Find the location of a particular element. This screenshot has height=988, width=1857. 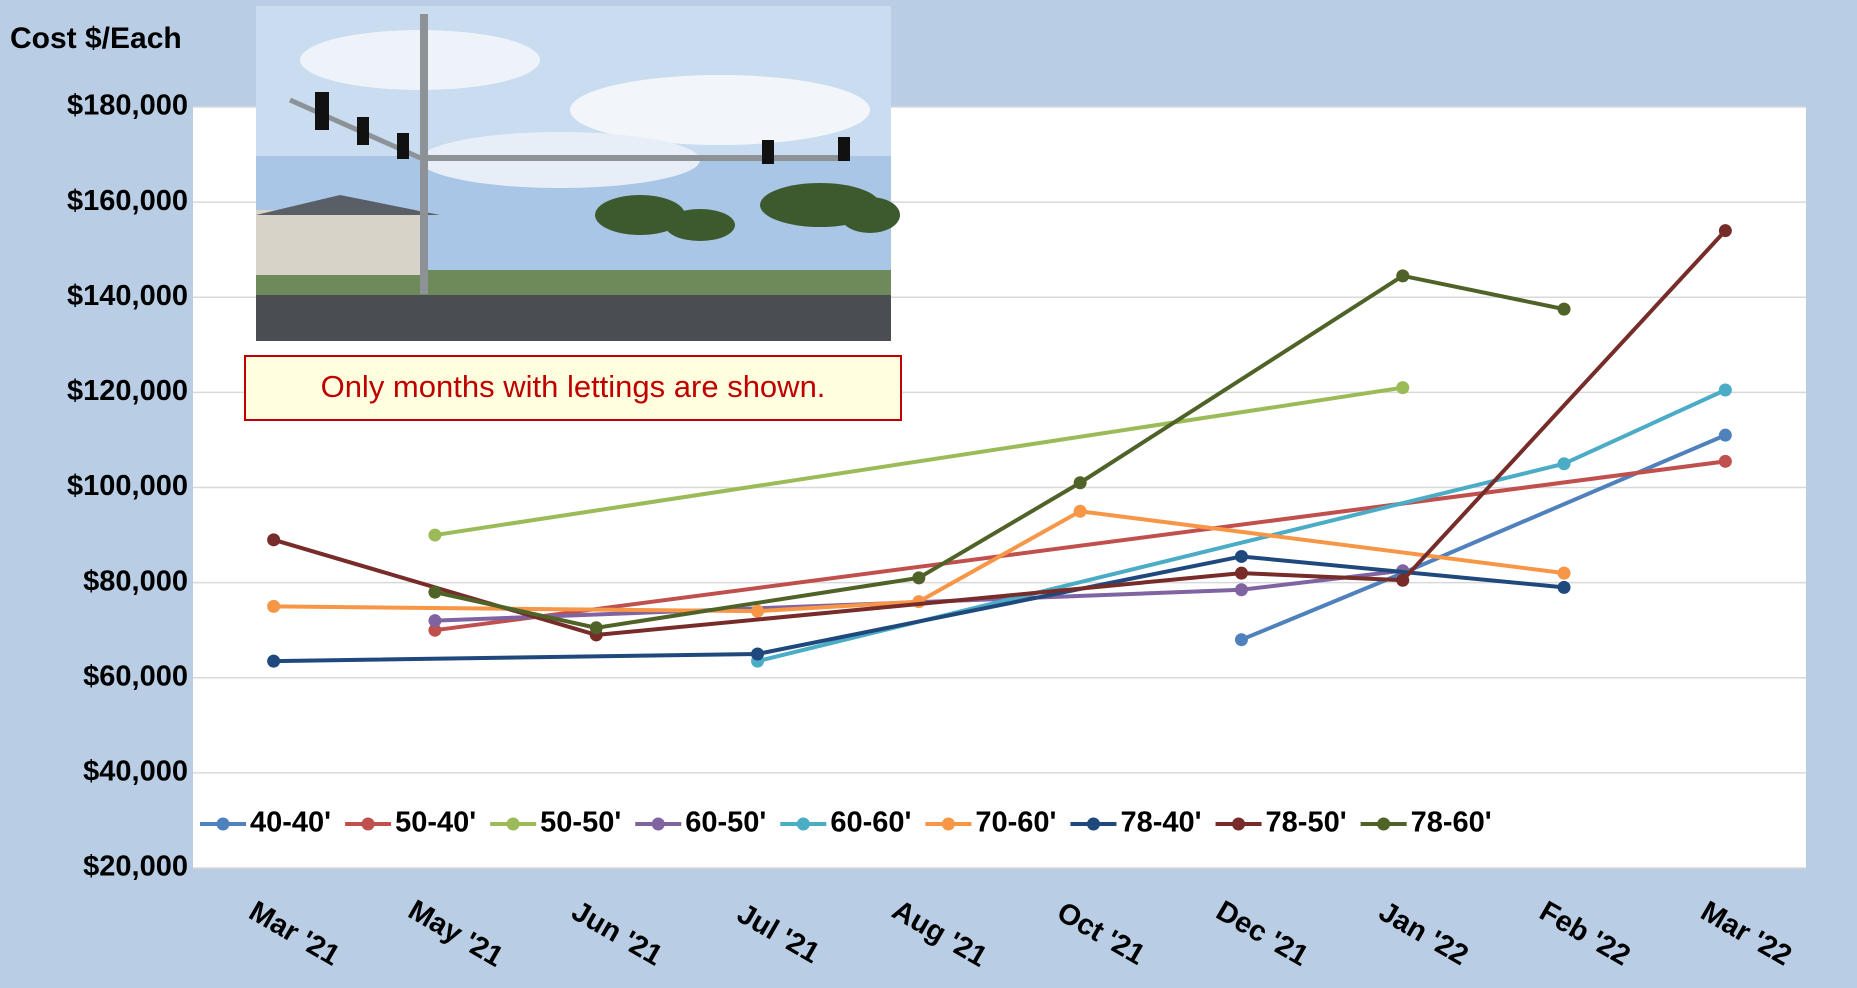

legend-label: 60-60' is located at coordinates (870, 823).